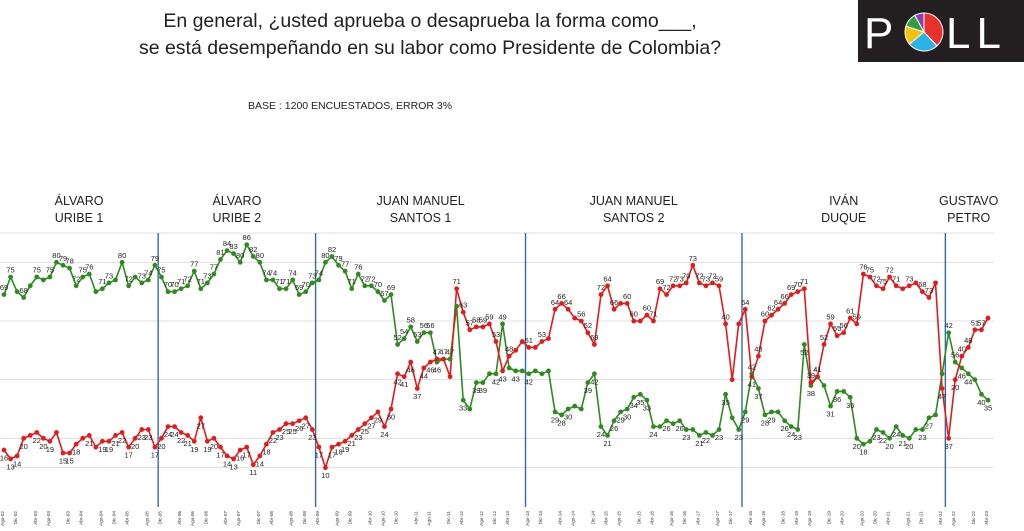 The height and width of the screenshot is (531, 1024). I want to click on disapprove-data-label: 75, so click(870, 270).